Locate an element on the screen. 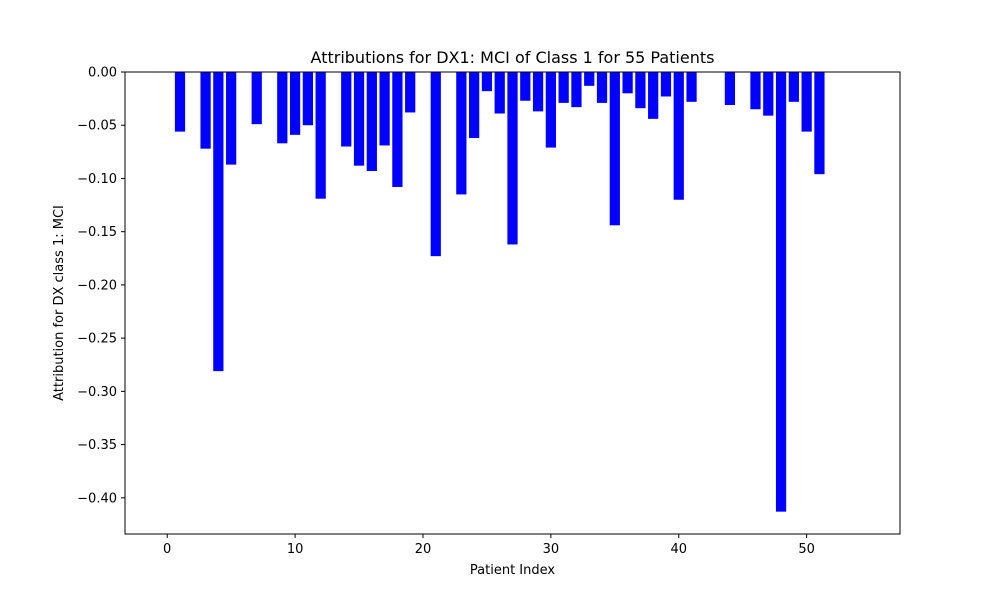 This screenshot has height=600, width=1000. x-tick-label: 40 is located at coordinates (678, 549).